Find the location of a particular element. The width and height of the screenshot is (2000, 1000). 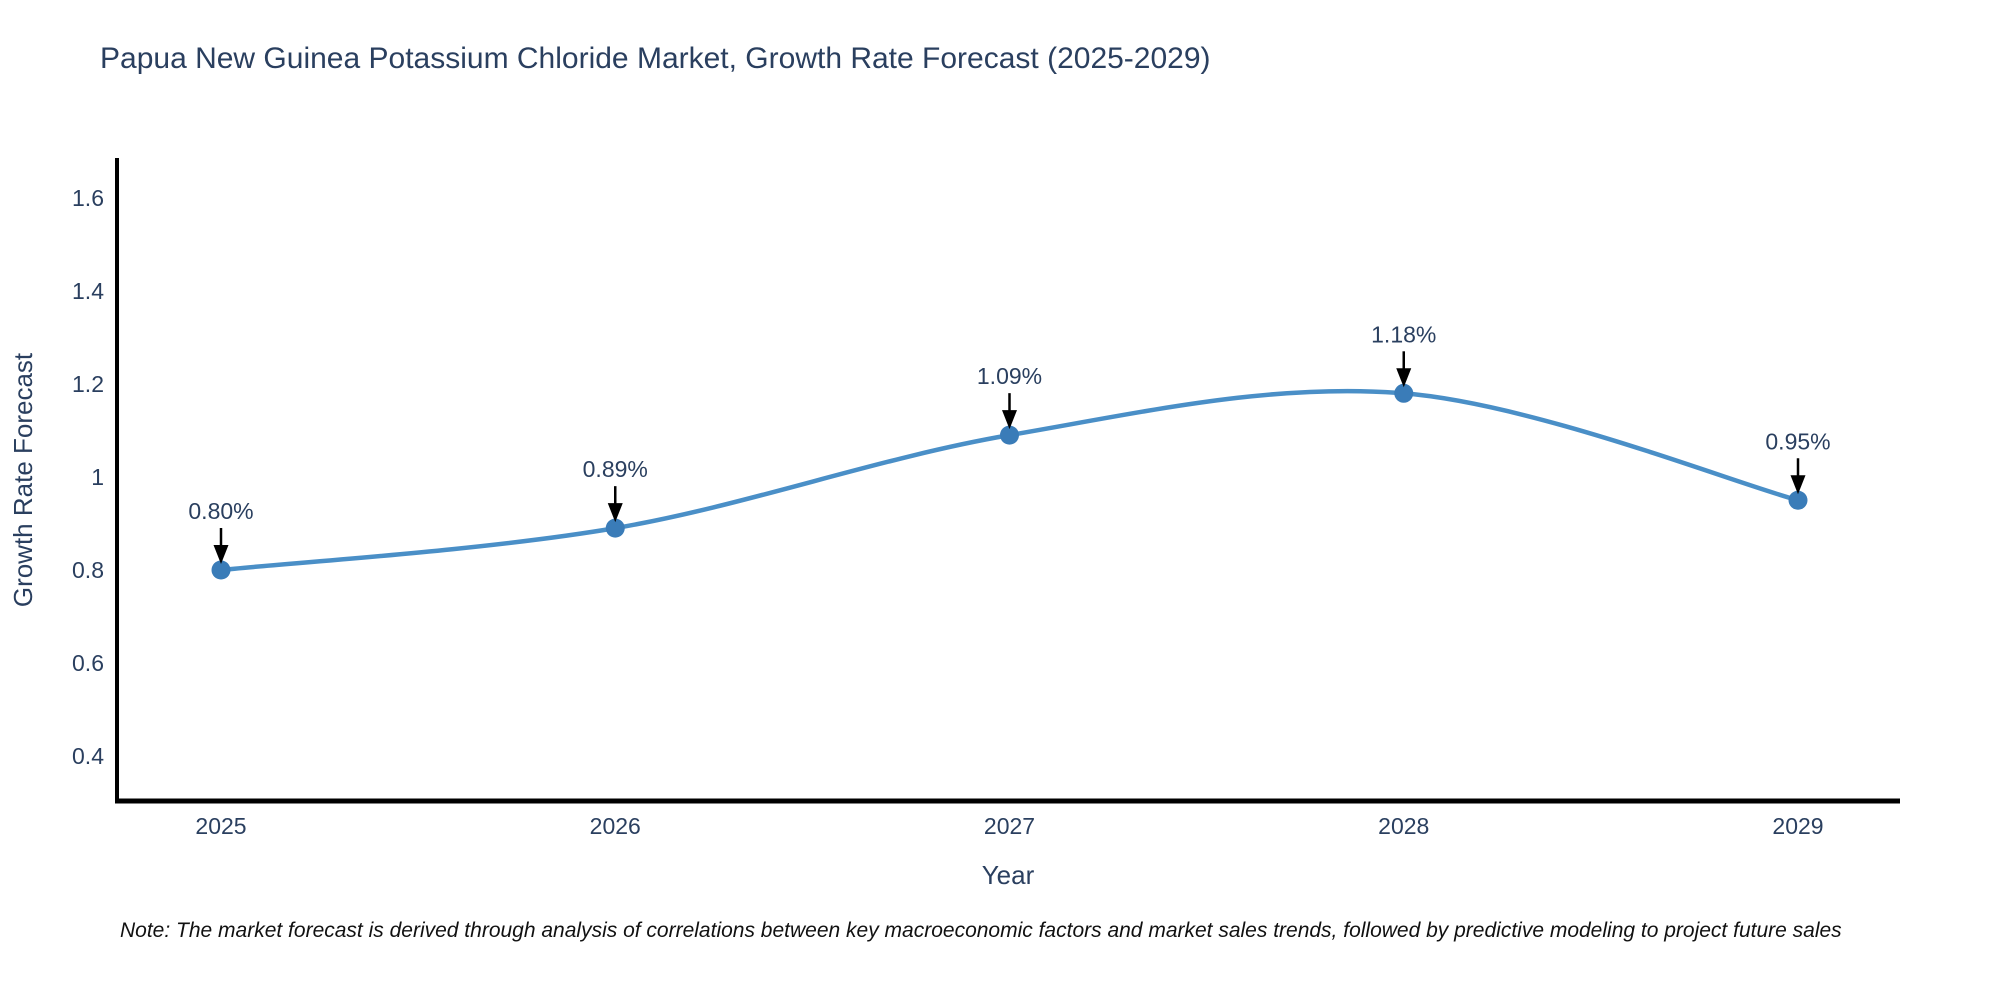

y-tick-label: 0.8 is located at coordinates (88, 570).